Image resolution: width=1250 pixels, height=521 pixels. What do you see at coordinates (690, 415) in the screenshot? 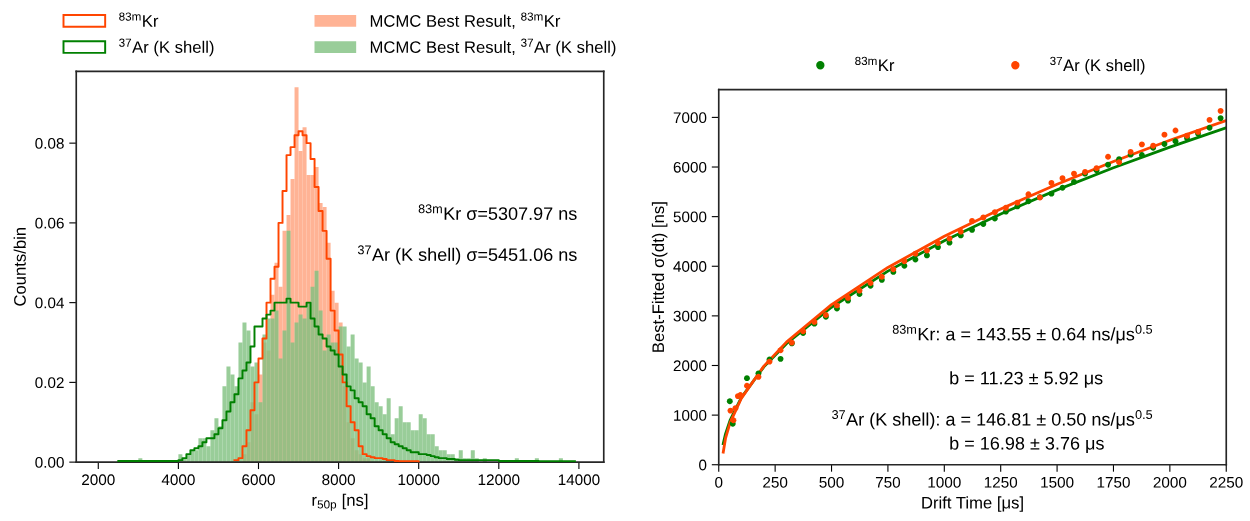
I see `y-tick-label: 1000` at bounding box center [690, 415].